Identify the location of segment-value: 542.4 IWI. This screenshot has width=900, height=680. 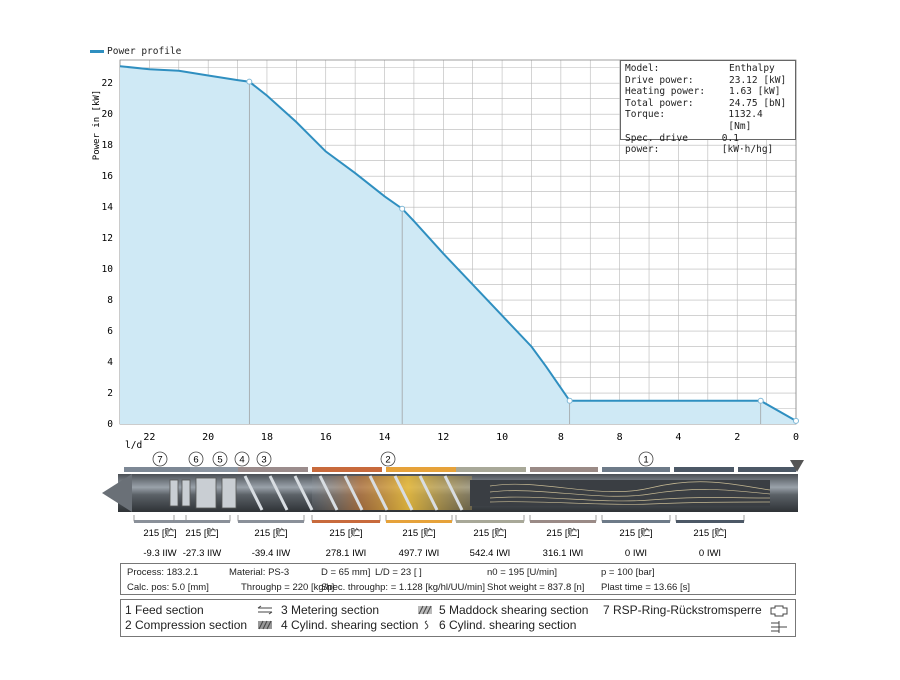
(490, 553).